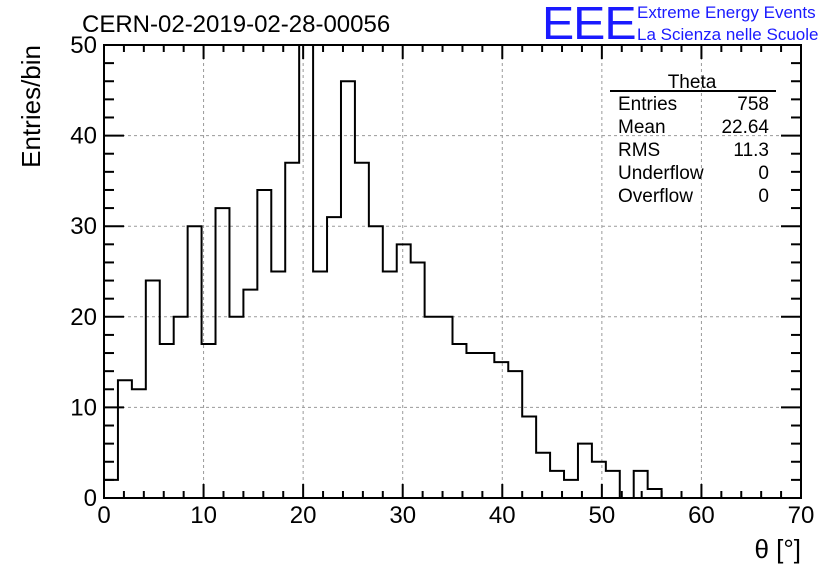  What do you see at coordinates (692, 82) in the screenshot?
I see `stats-title: Theta` at bounding box center [692, 82].